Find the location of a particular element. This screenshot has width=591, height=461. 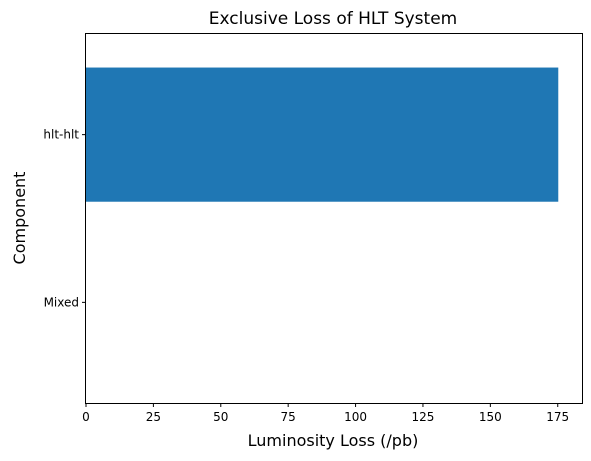

x-tick-label: 150 is located at coordinates (490, 417).